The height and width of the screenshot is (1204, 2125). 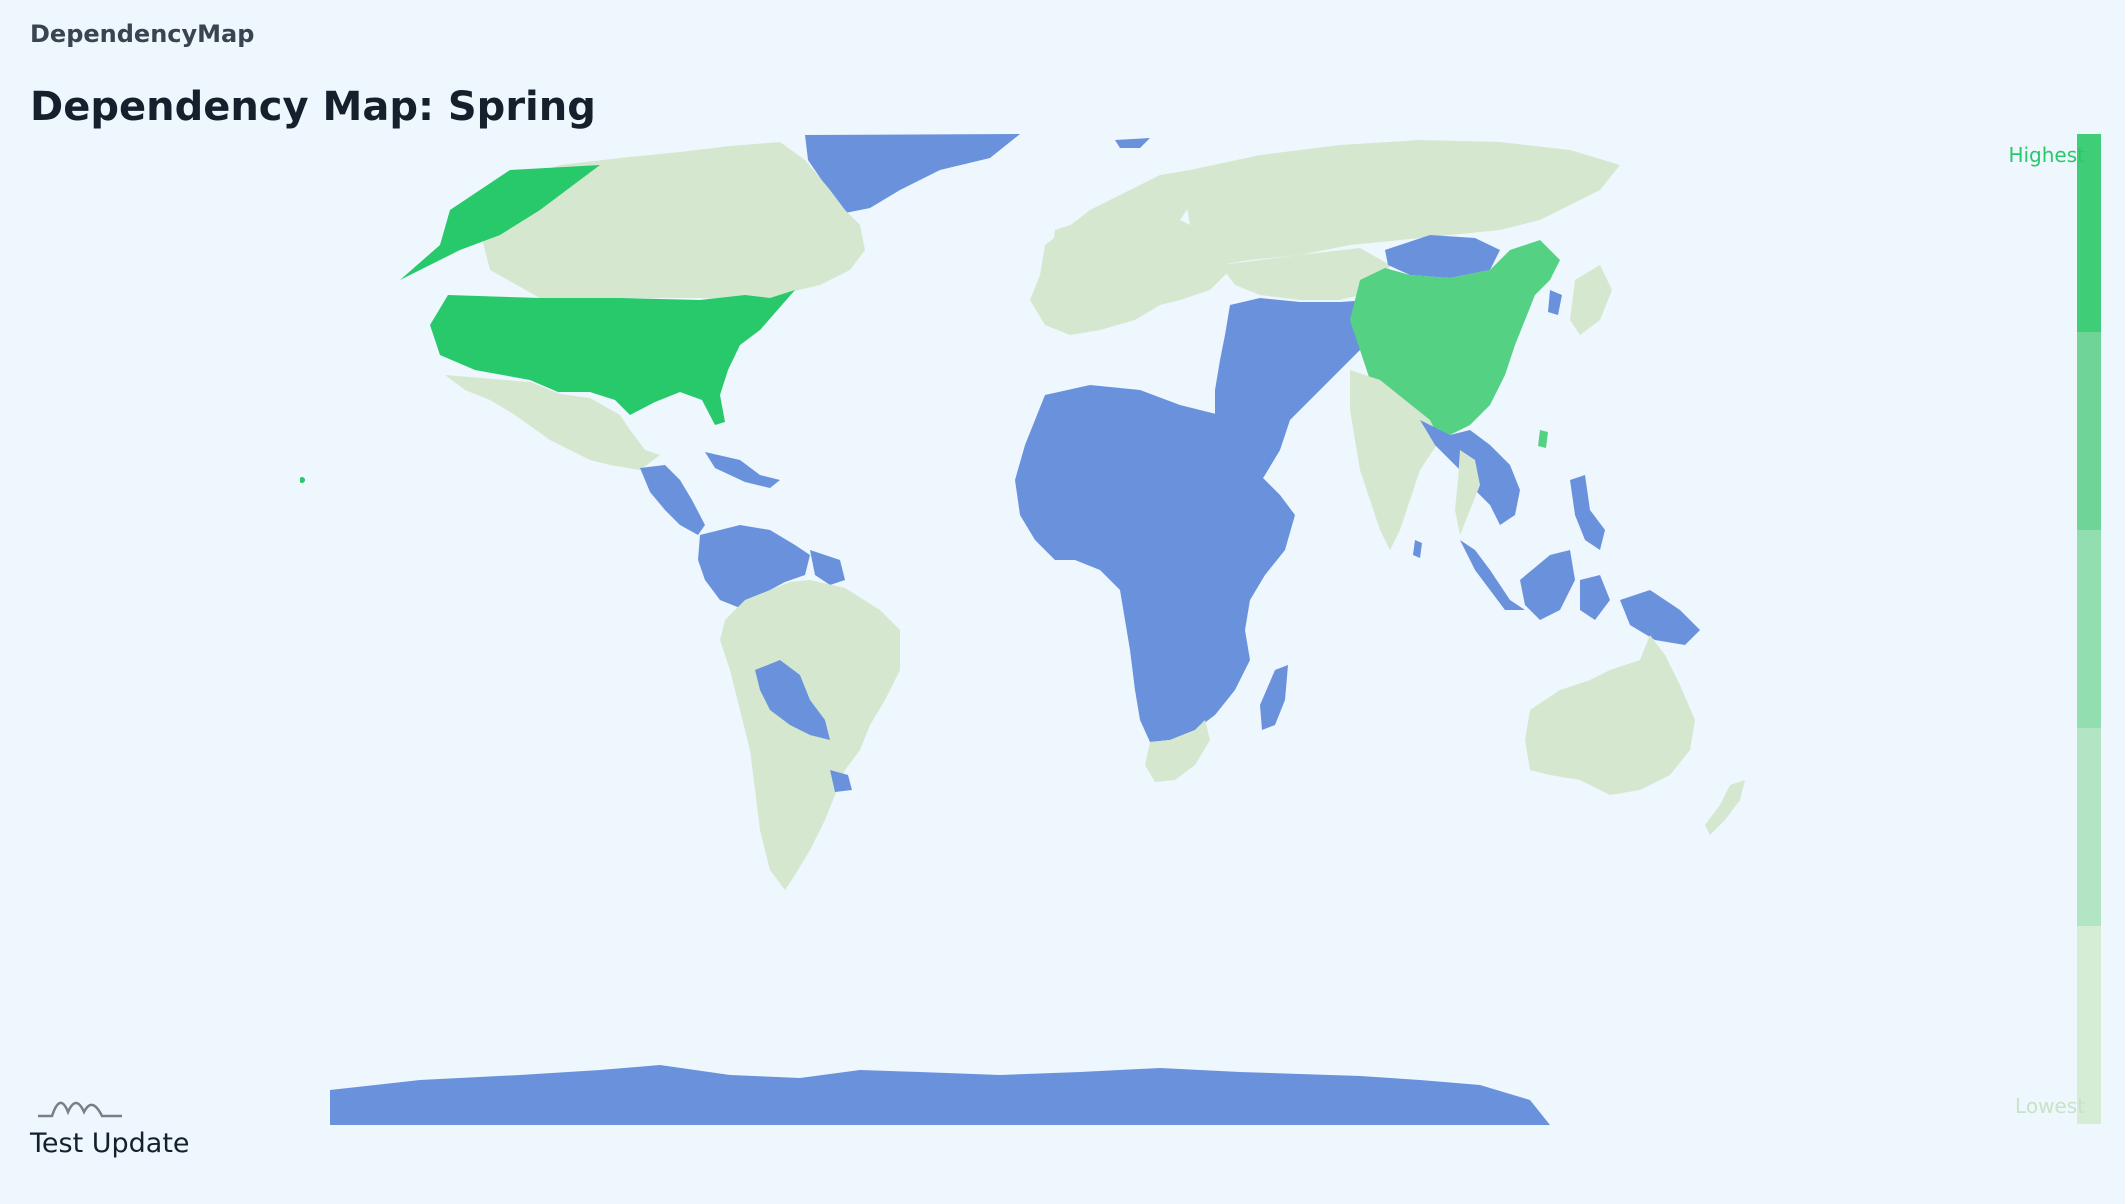 What do you see at coordinates (841, 781) in the screenshot?
I see `region-uruguay` at bounding box center [841, 781].